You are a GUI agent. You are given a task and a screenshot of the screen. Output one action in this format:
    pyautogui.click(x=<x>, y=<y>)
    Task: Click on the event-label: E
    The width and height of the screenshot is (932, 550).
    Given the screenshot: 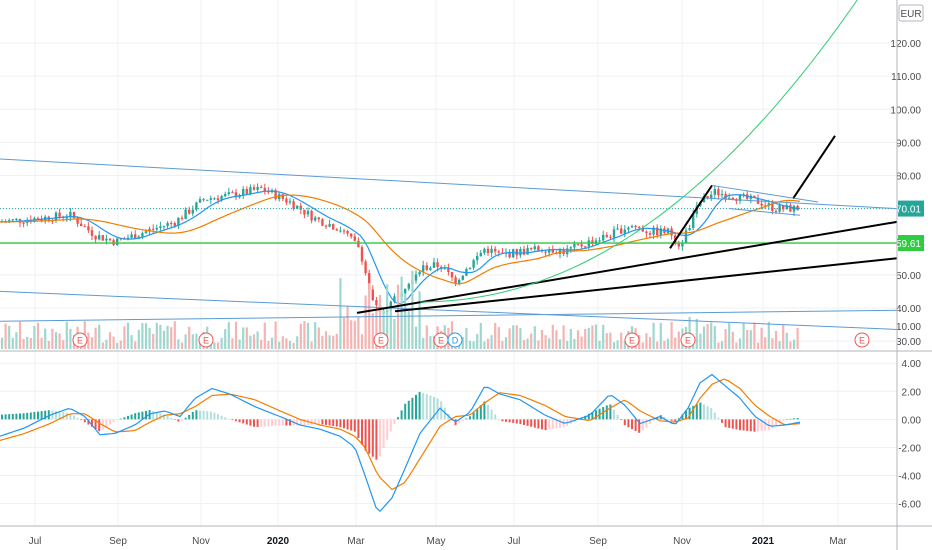 What is the action you would take?
    pyautogui.click(x=688, y=341)
    